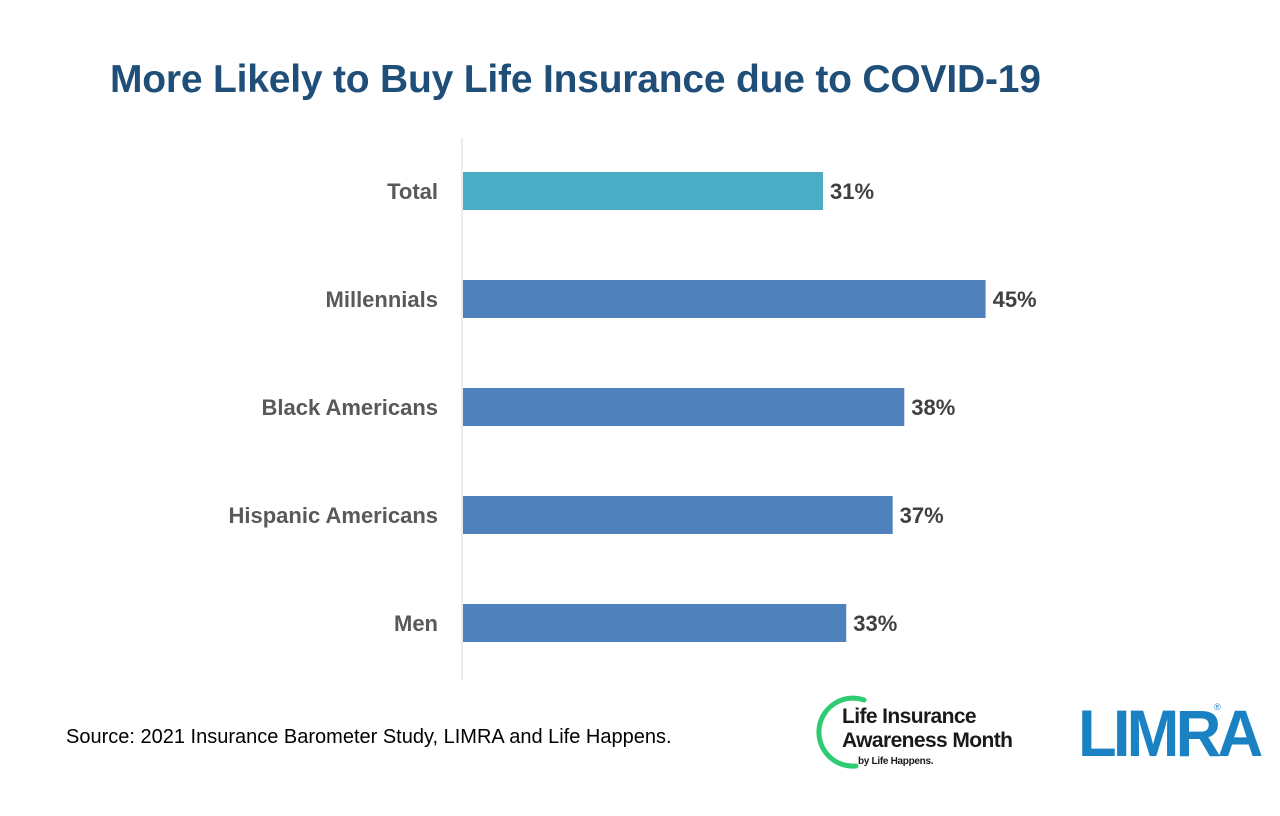  I want to click on logo-line-2: Awareness Month, so click(927, 740).